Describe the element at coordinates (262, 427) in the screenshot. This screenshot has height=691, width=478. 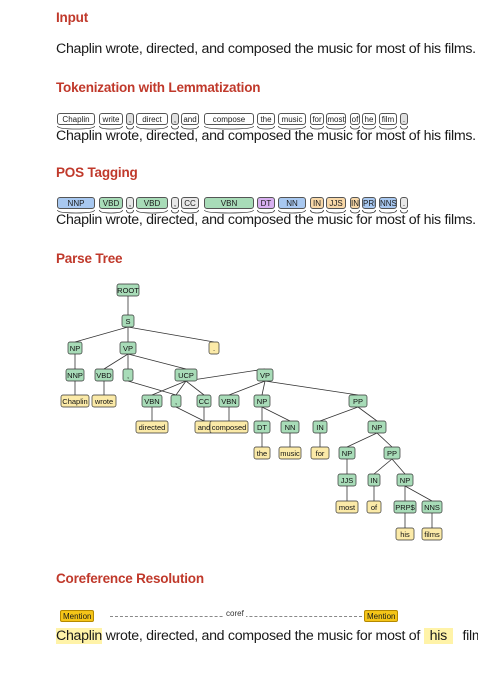
I see `tree-phrase-node: DT` at that location.